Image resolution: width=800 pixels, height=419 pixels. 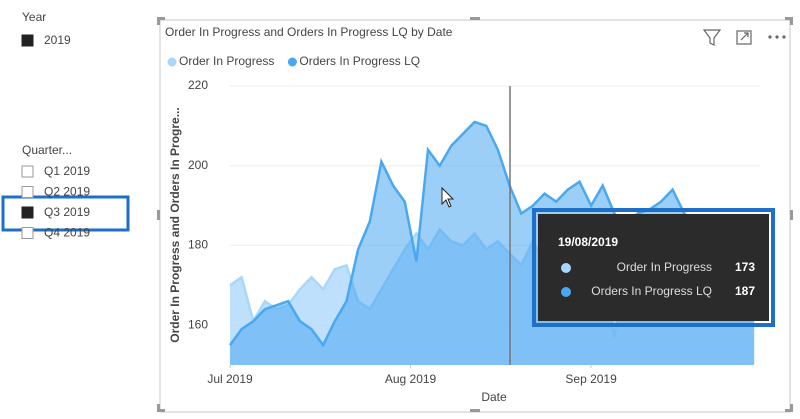 What do you see at coordinates (230, 379) in the screenshot?
I see `x-tick-label: Jul 2019` at bounding box center [230, 379].